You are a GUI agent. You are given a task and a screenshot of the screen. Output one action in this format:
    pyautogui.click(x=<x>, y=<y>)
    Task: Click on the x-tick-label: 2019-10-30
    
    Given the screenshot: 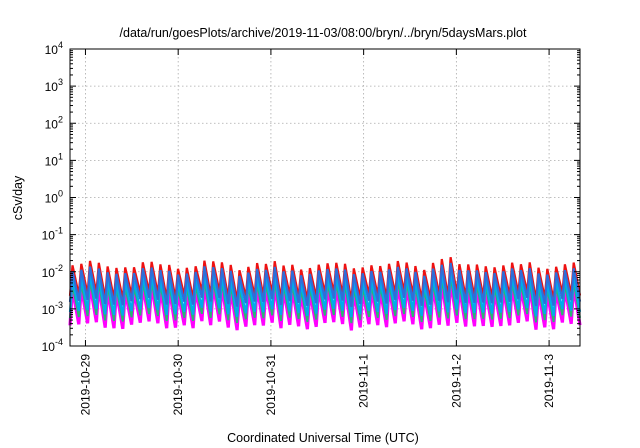 What is the action you would take?
    pyautogui.click(x=178, y=385)
    